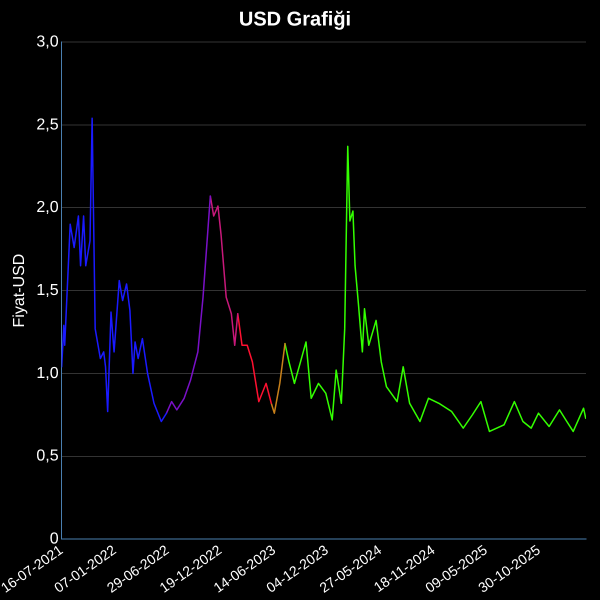  What do you see at coordinates (295, 19) in the screenshot?
I see `chart-title: USD Grafiği` at bounding box center [295, 19].